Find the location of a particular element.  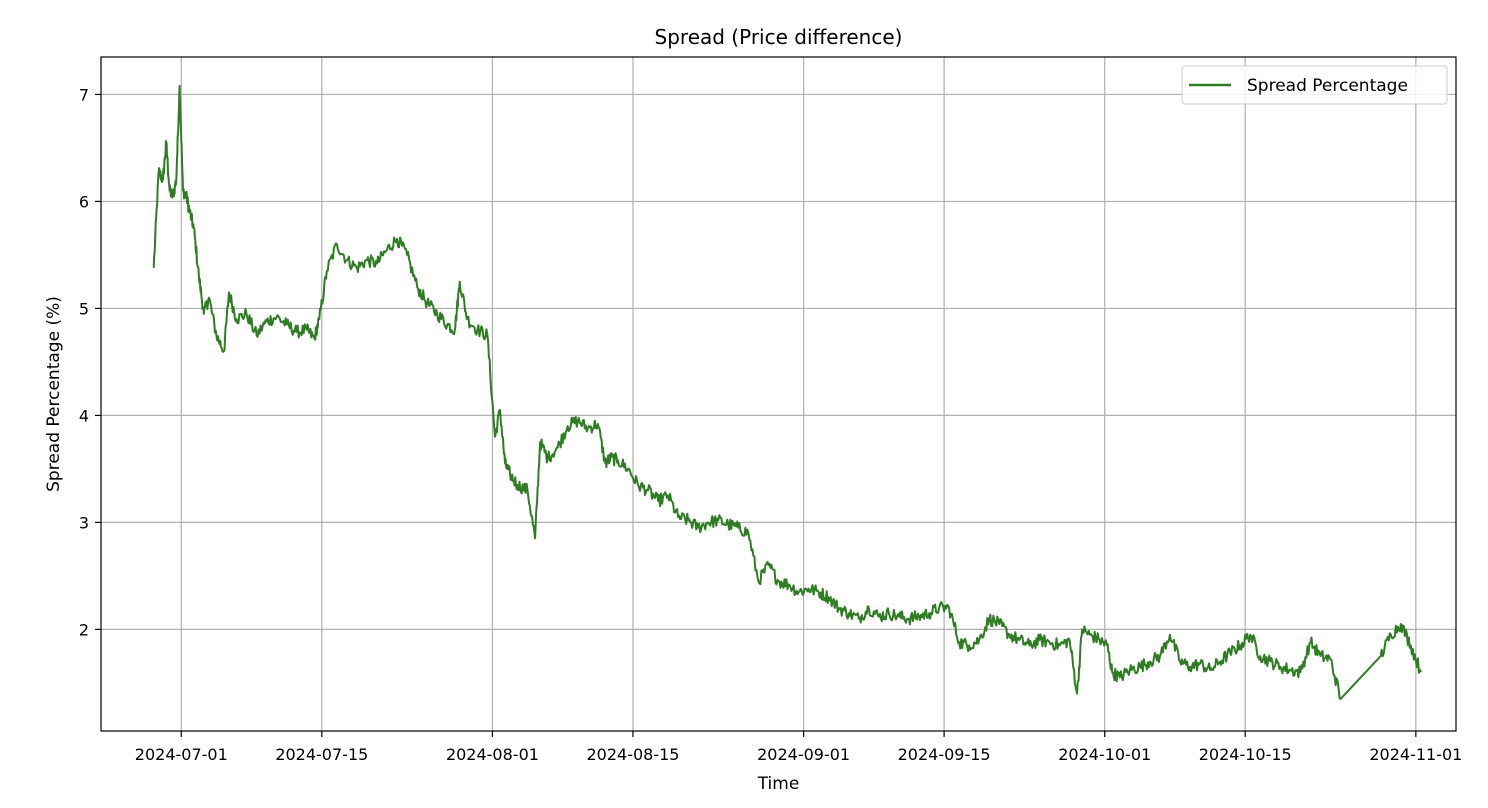

y-tick-label: 6 is located at coordinates (84, 201).